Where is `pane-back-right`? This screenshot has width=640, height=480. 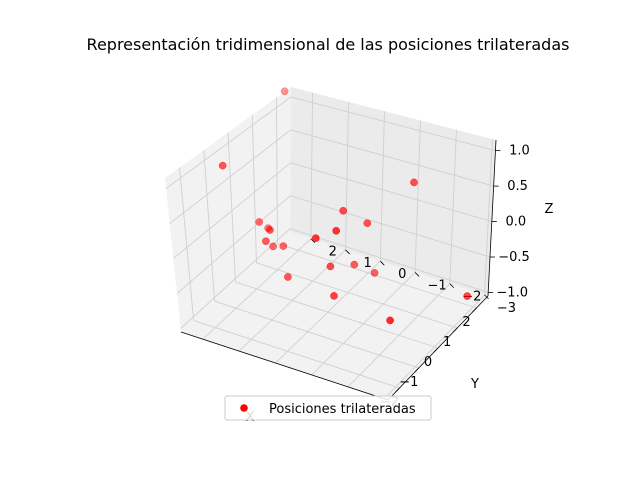 pane-back-right is located at coordinates (393, 191).